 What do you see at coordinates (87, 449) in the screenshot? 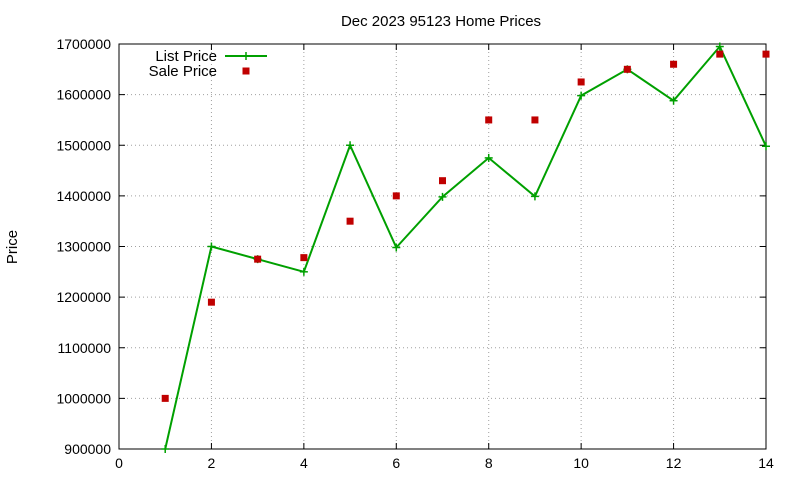
I see `y-tick-label: 900000` at bounding box center [87, 449].